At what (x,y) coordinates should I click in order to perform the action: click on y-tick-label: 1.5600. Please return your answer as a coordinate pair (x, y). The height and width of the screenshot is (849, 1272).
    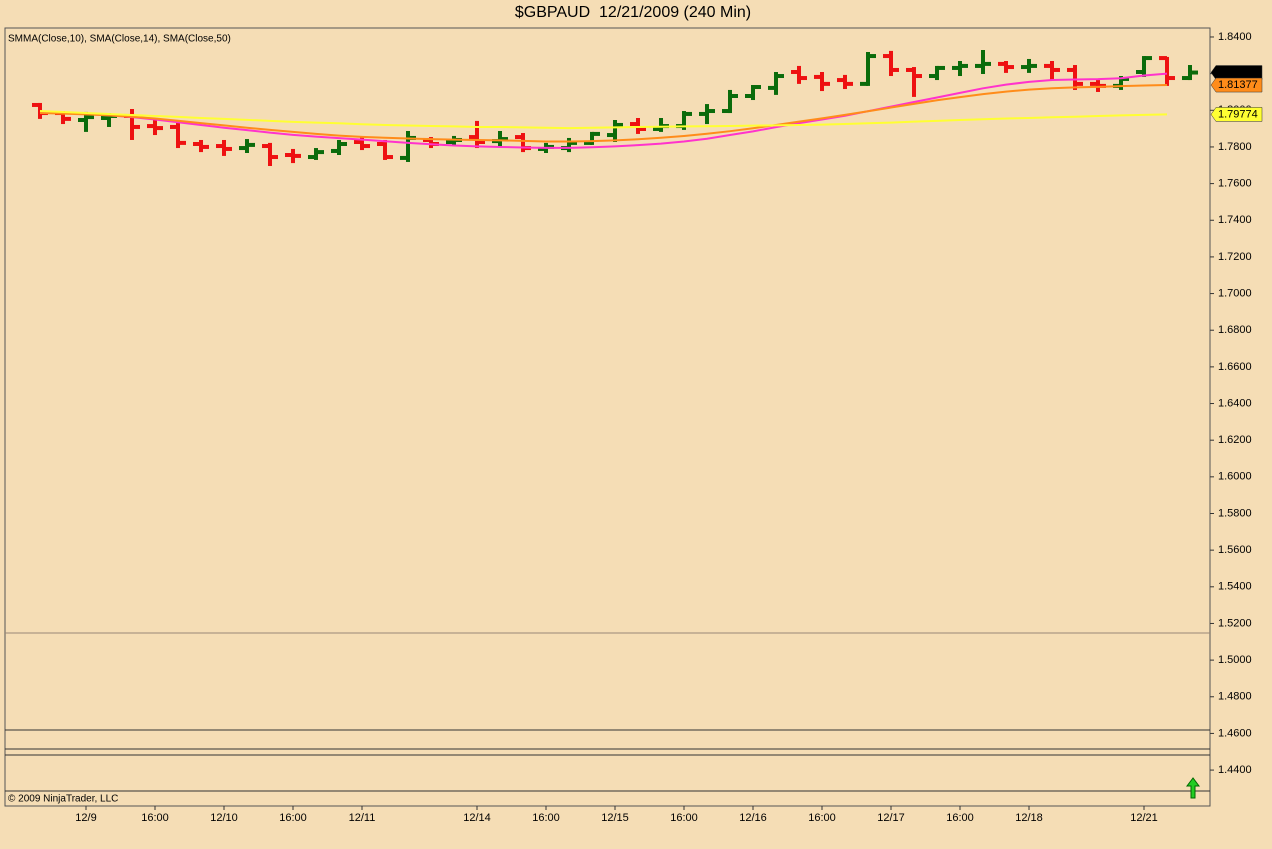
    Looking at the image, I should click on (1235, 550).